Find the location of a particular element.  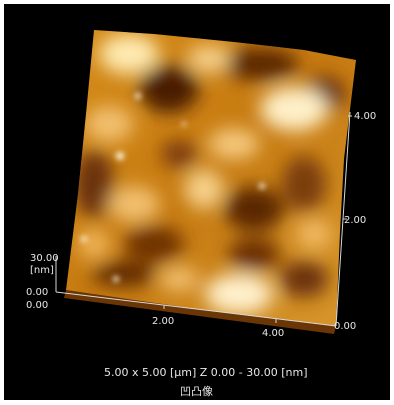

z-axis-unit-label: [nm] is located at coordinates (42, 270).